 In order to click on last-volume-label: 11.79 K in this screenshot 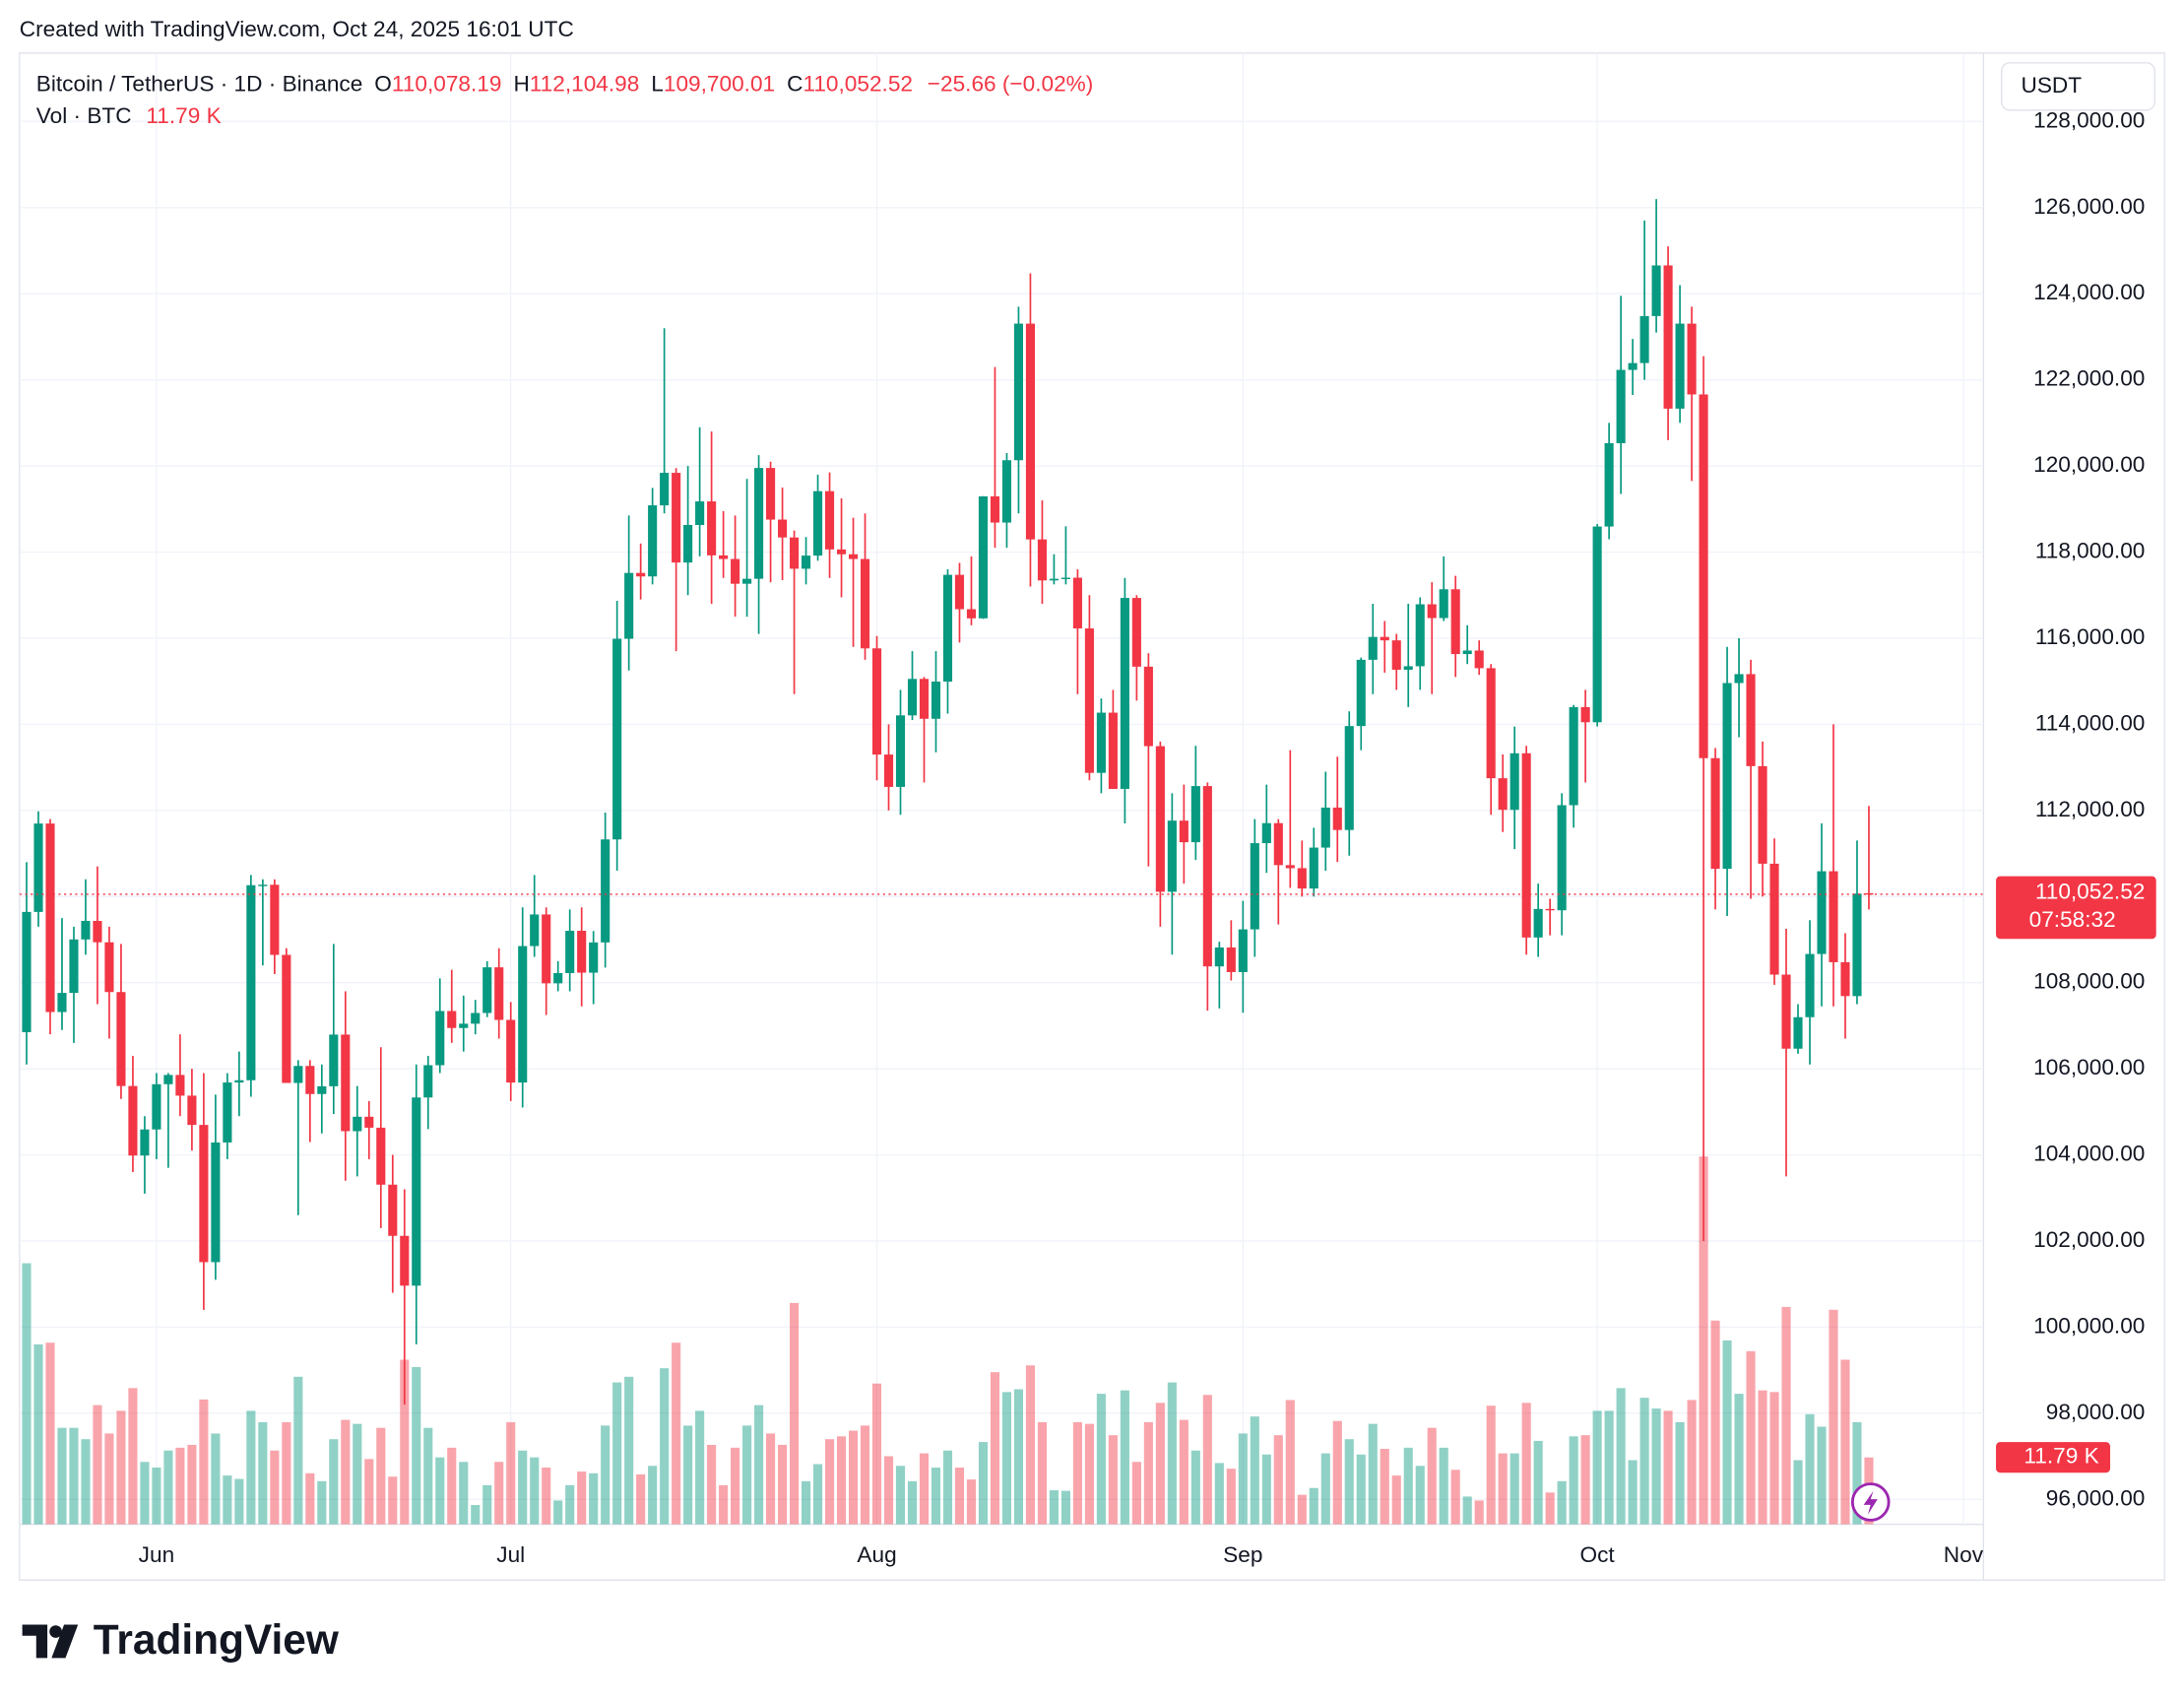, I will do `click(2060, 1457)`.